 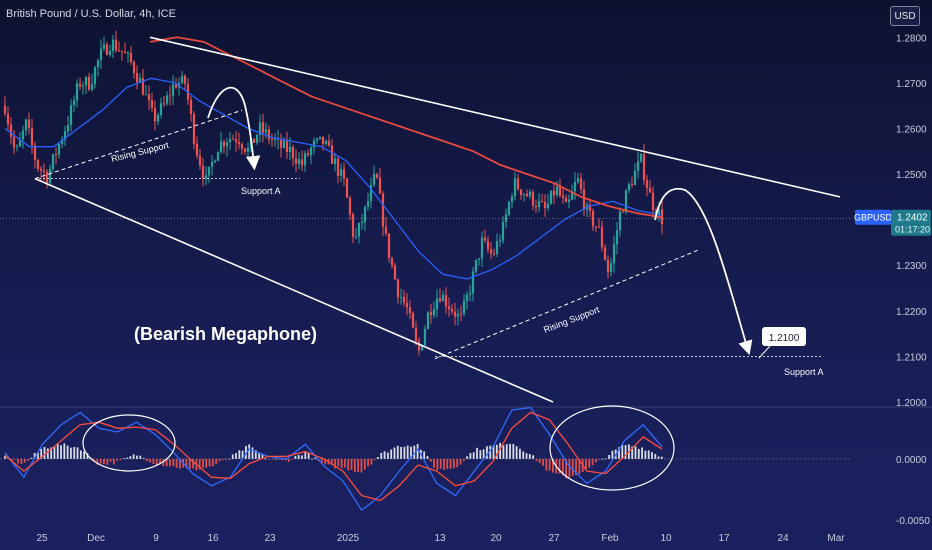 I want to click on currency-button: USD, so click(x=905, y=16).